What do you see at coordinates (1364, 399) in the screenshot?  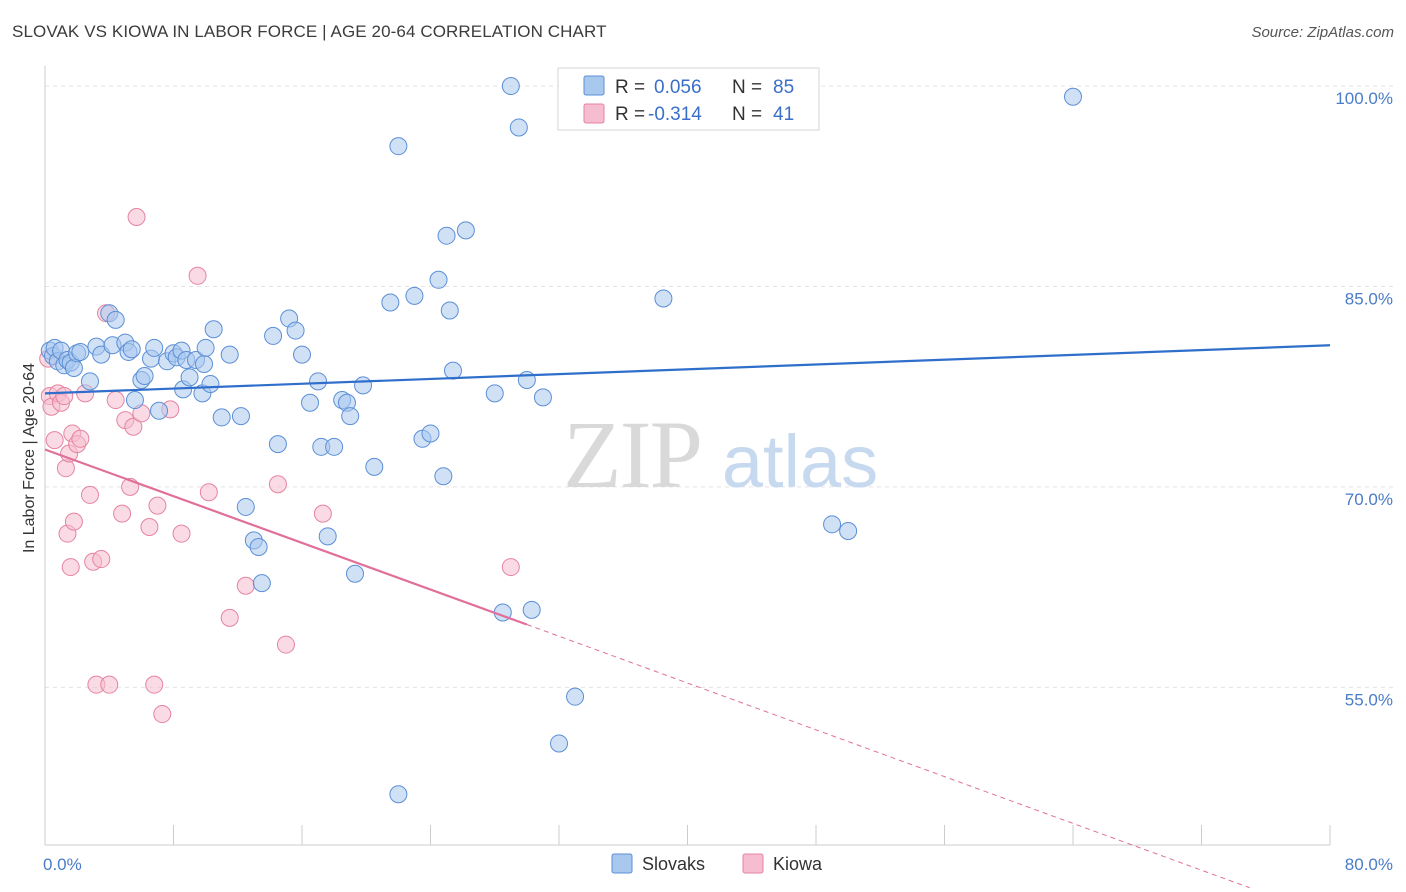 I see `y-tick-labels: 55.0% 70.0% 85.0% 100.0%` at bounding box center [1364, 399].